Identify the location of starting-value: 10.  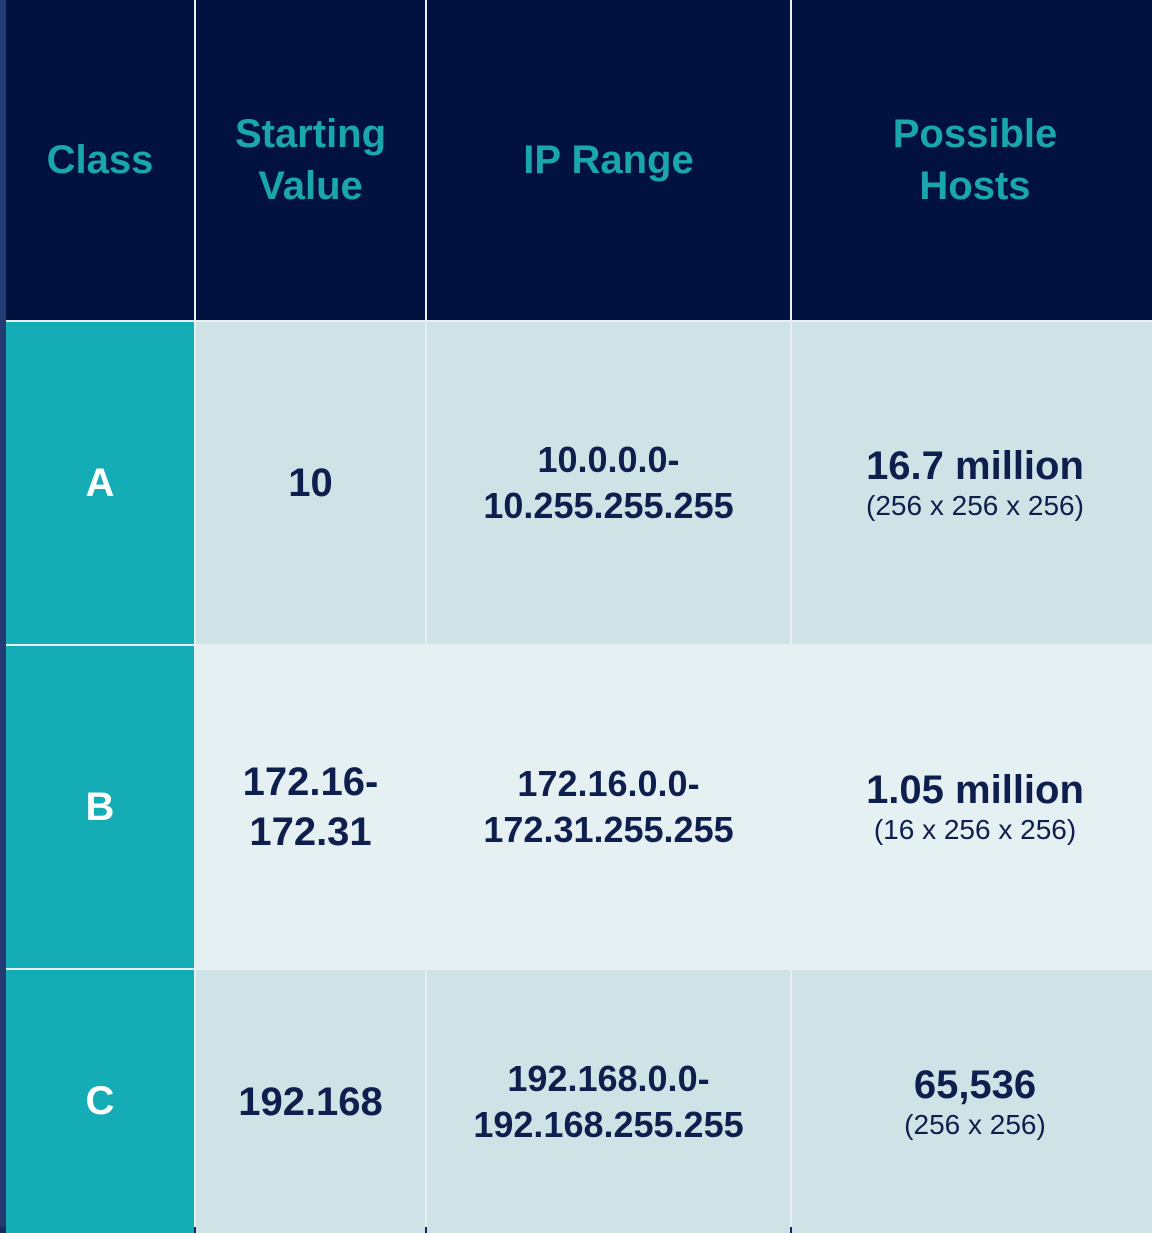
(310, 483).